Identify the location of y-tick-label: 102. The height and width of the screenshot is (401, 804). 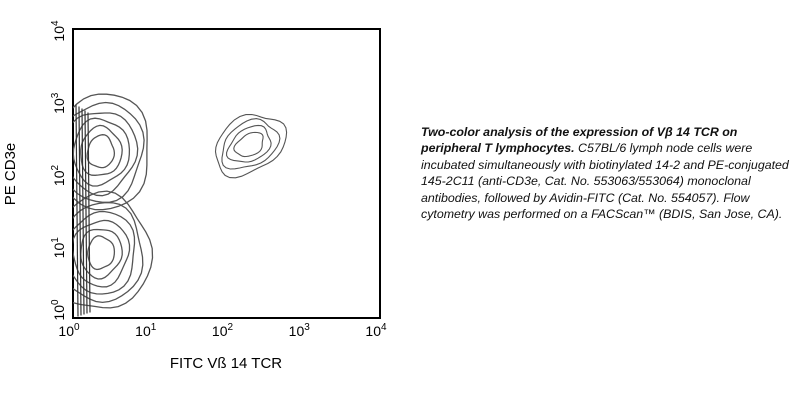
(58, 175).